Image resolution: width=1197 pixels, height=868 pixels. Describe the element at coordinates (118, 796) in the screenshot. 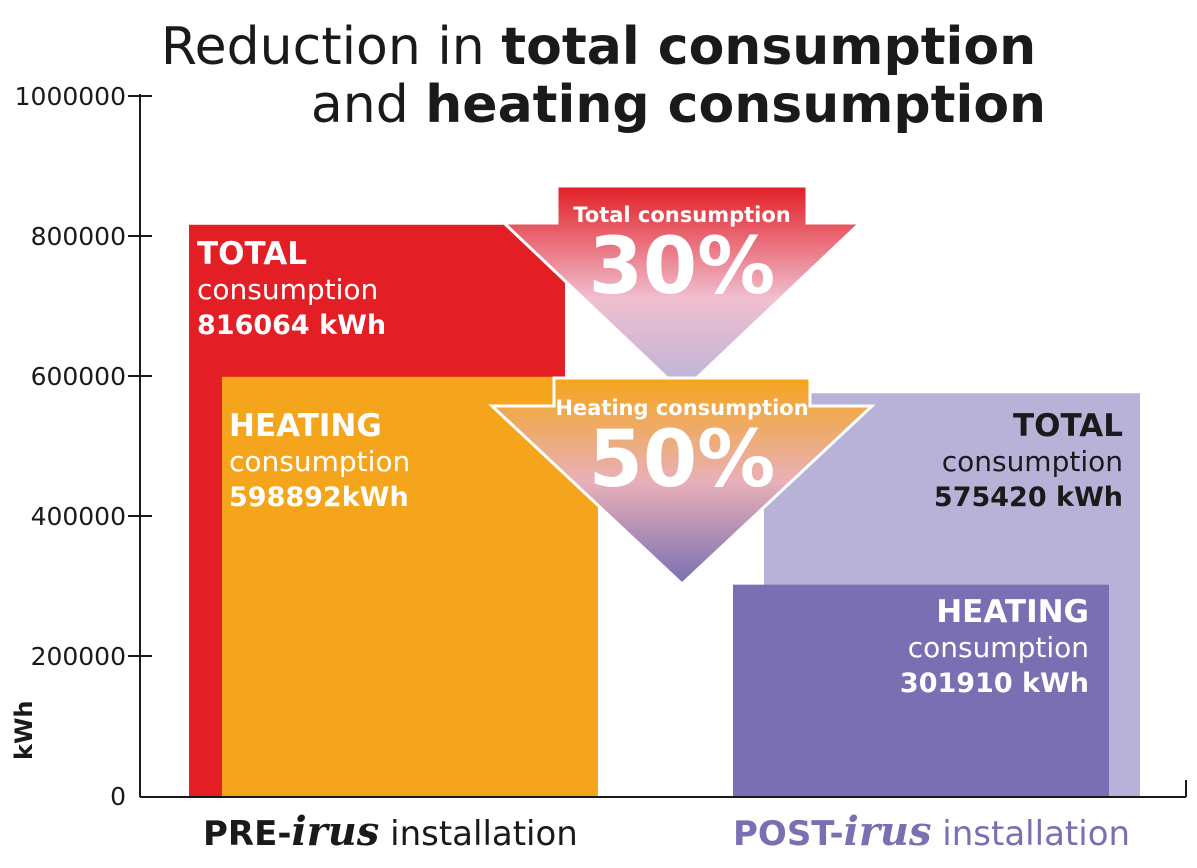

I see `y-tick-label: 0` at that location.